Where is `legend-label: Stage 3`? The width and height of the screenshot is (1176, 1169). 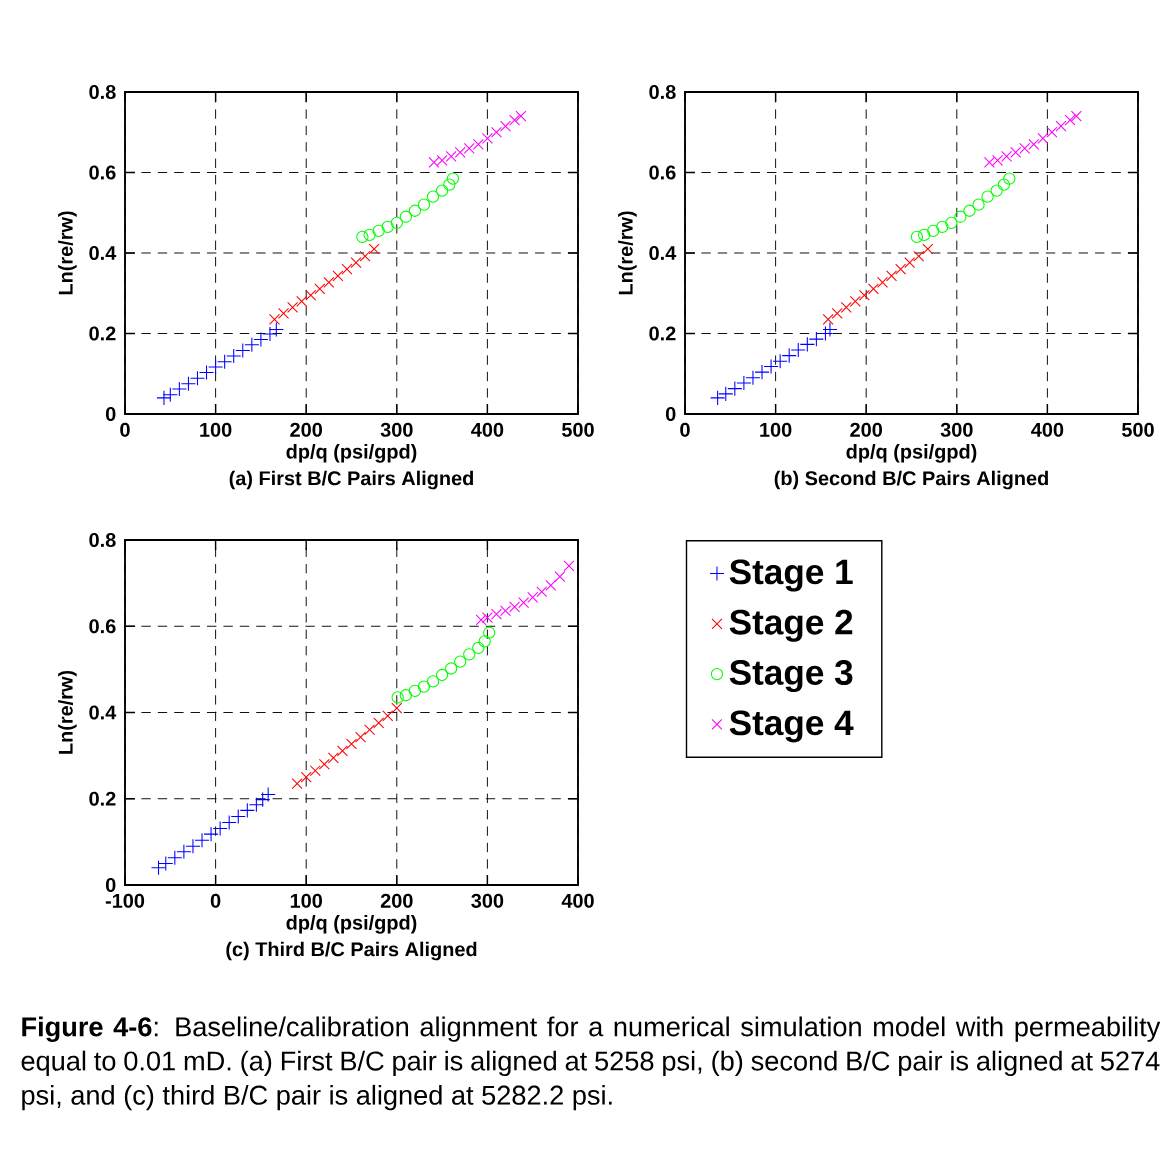 legend-label: Stage 3 is located at coordinates (791, 676).